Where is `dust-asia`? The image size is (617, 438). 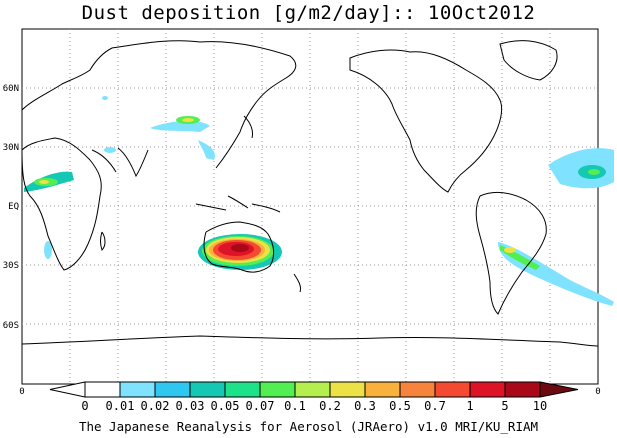
dust-asia is located at coordinates (159, 128).